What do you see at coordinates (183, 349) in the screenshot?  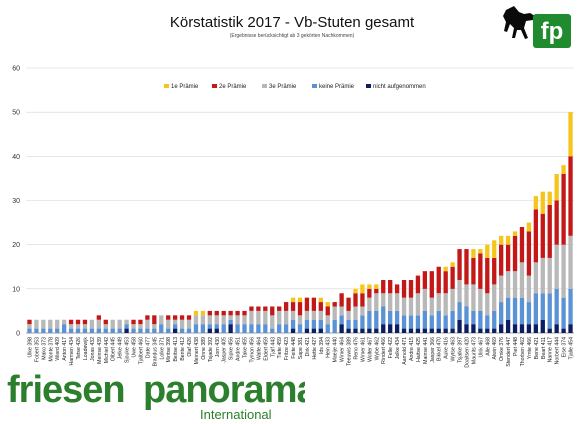 I see `x-tick-label: Bente 412` at bounding box center [183, 349].